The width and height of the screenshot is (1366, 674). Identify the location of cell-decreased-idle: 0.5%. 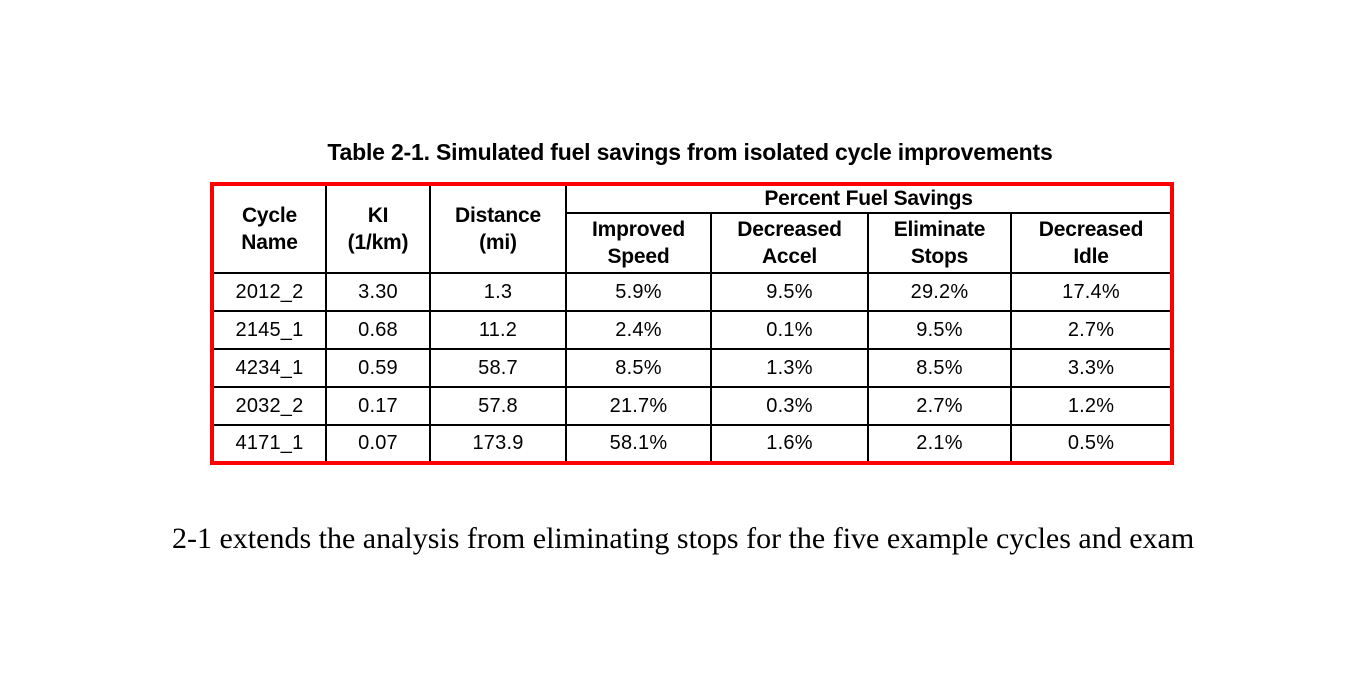
(1091, 444).